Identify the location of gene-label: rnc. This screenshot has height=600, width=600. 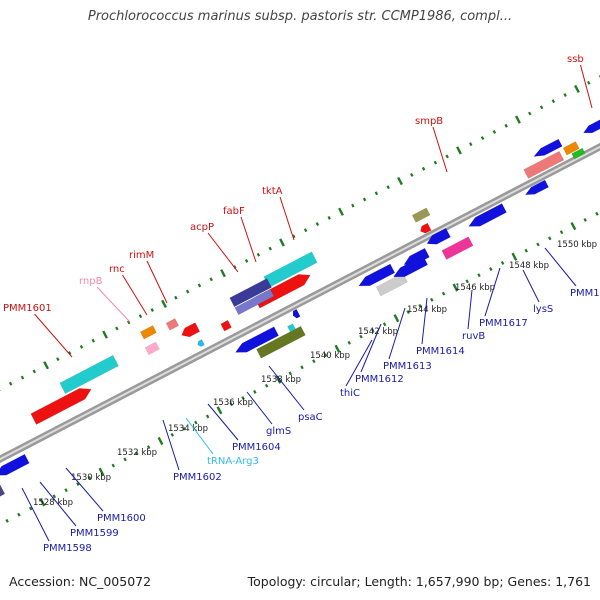
(117, 269).